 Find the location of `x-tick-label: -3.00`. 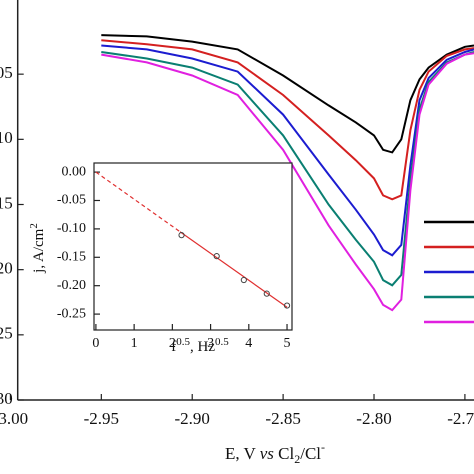

x-tick-label: -3.00 is located at coordinates (14, 418).